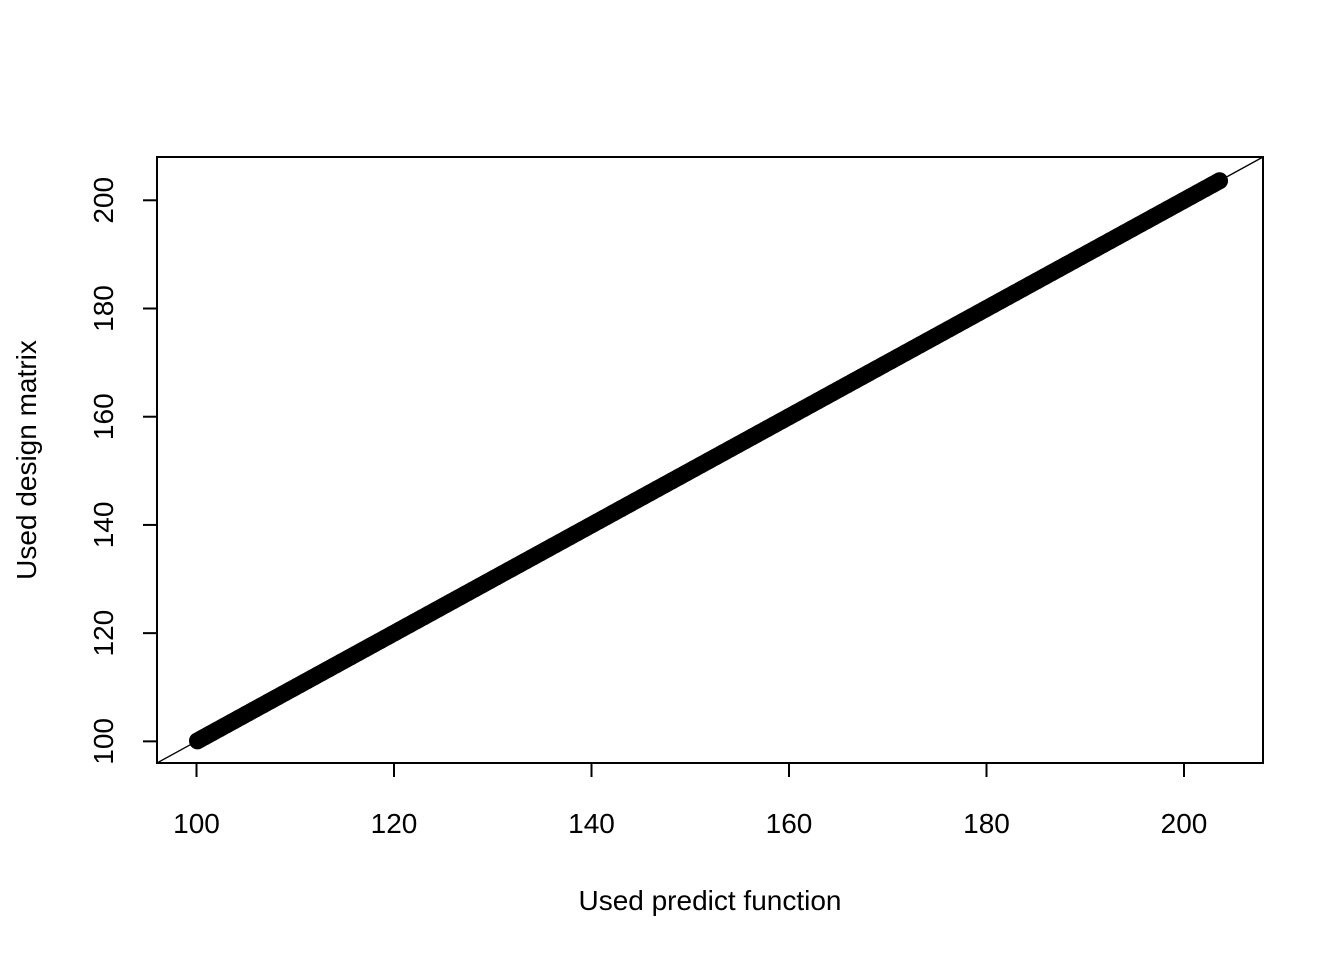 The image size is (1344, 960). What do you see at coordinates (690, 800) in the screenshot?
I see `x-axis: 100 120 140 160 180 200` at bounding box center [690, 800].